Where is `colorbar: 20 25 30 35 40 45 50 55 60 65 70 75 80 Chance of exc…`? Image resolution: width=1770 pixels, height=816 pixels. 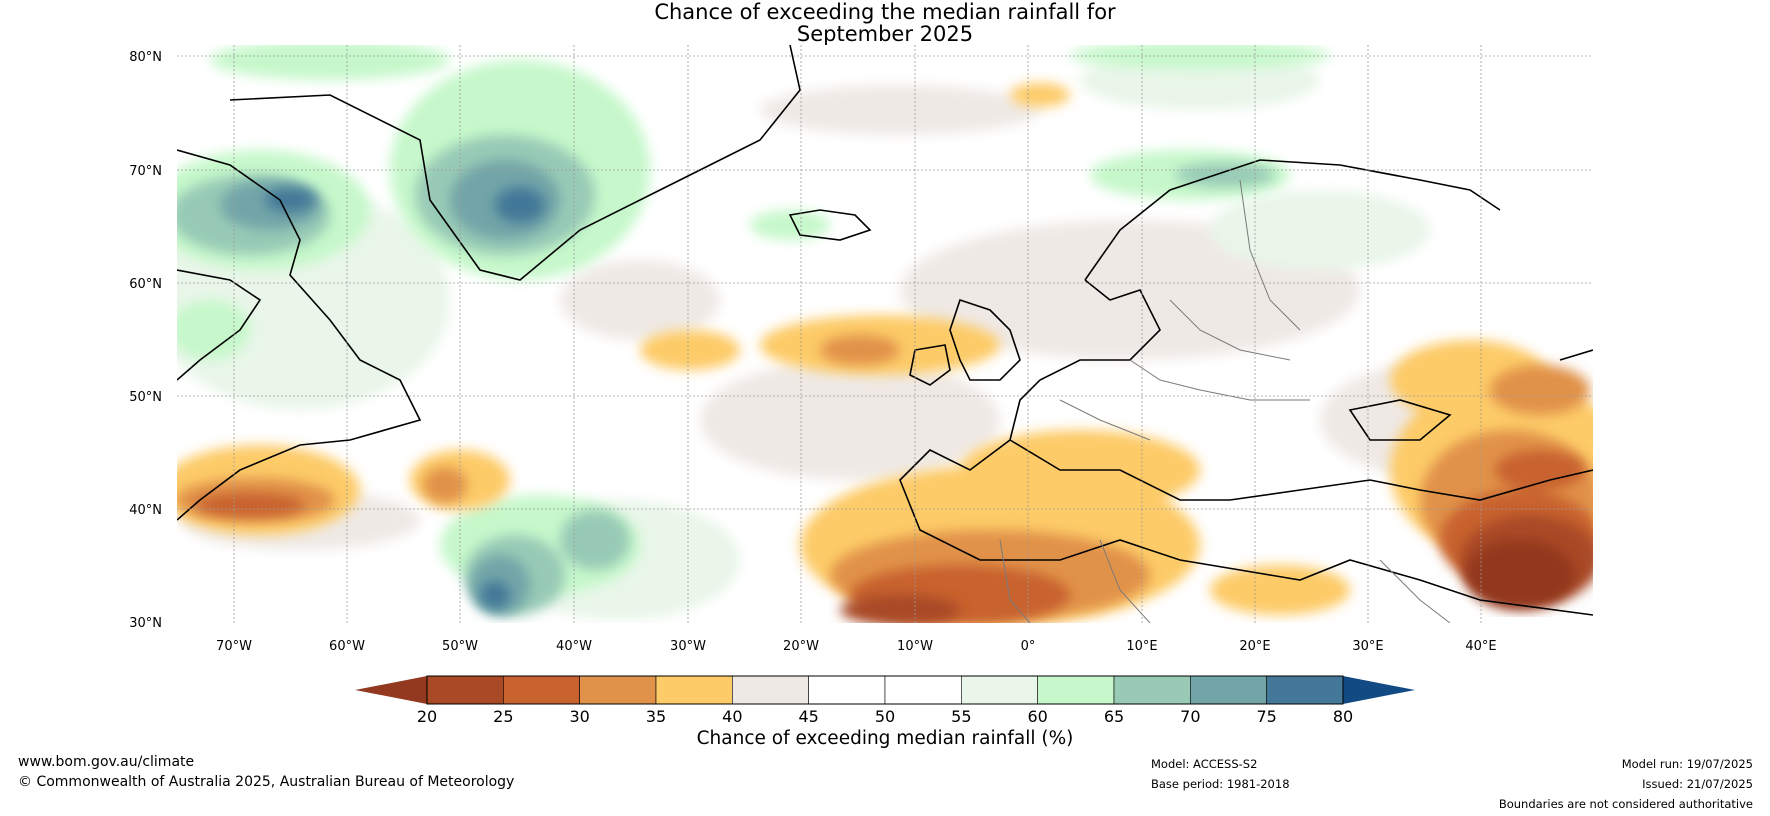
colorbar: 20 25 30 35 40 45 50 55 60 65 70 75 80 Chance of exc… is located at coordinates (885, 712).